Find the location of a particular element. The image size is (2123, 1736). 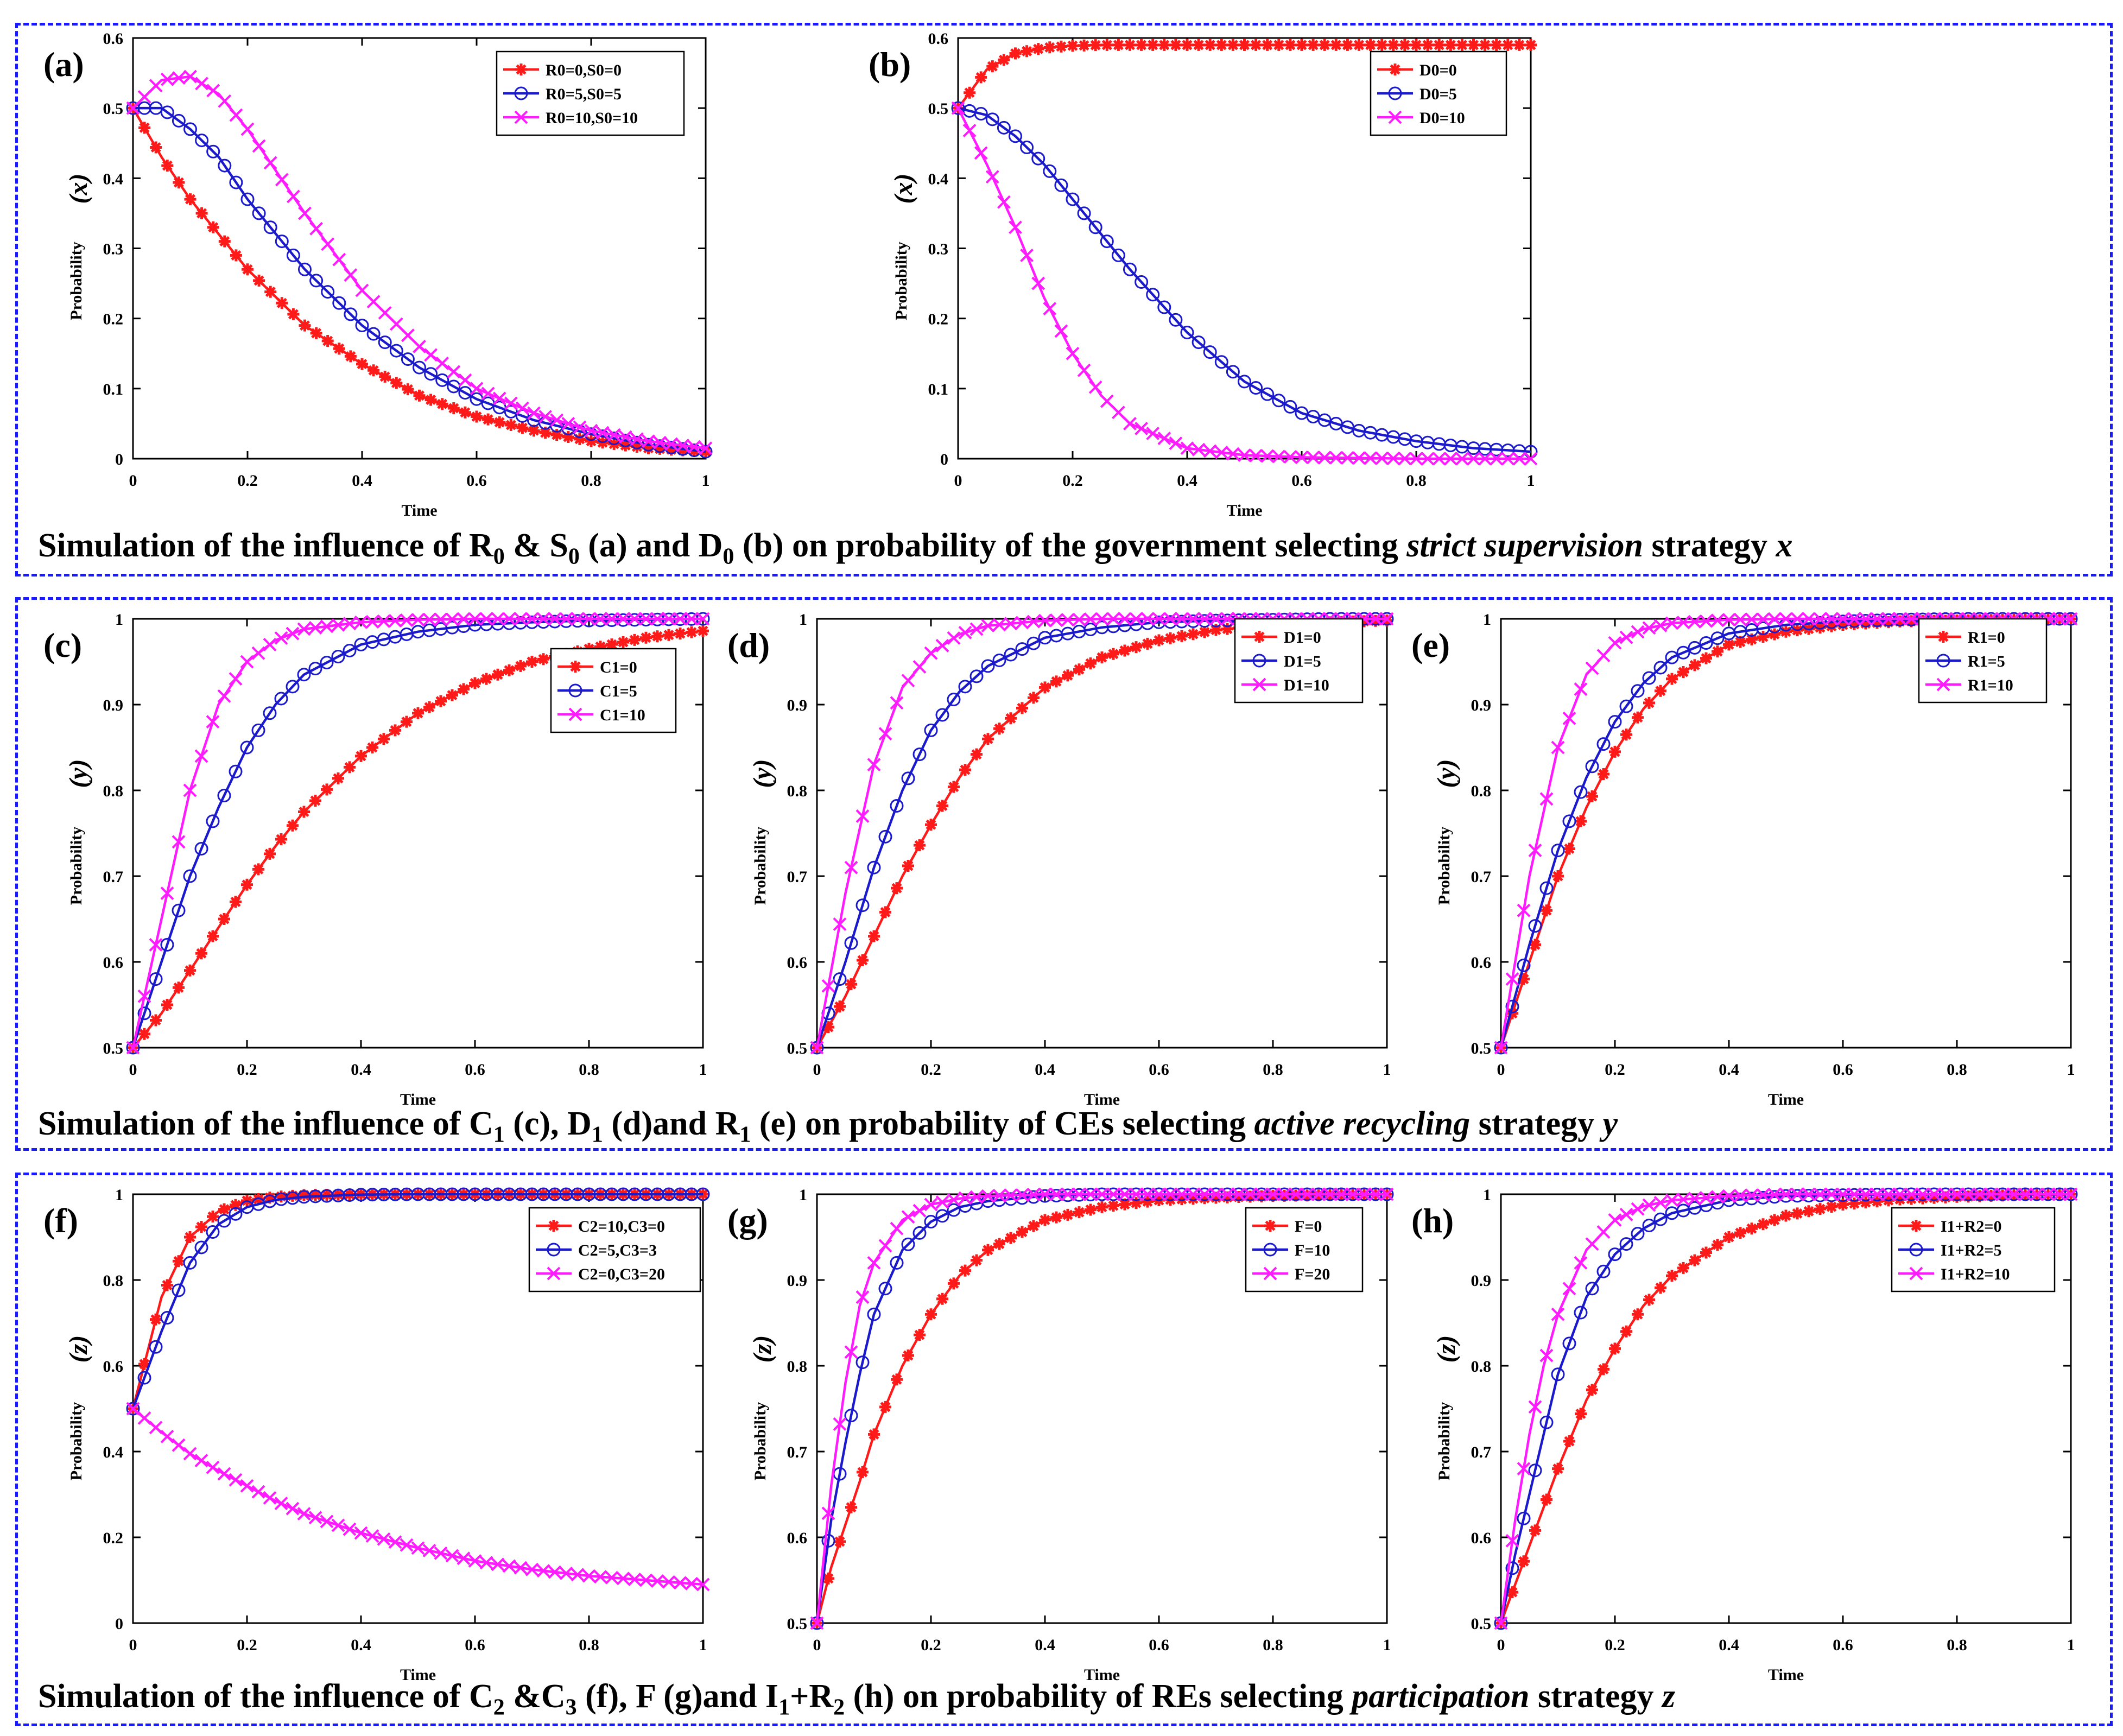

y-tick-label-e-3: 0.8 is located at coordinates (1481, 791).